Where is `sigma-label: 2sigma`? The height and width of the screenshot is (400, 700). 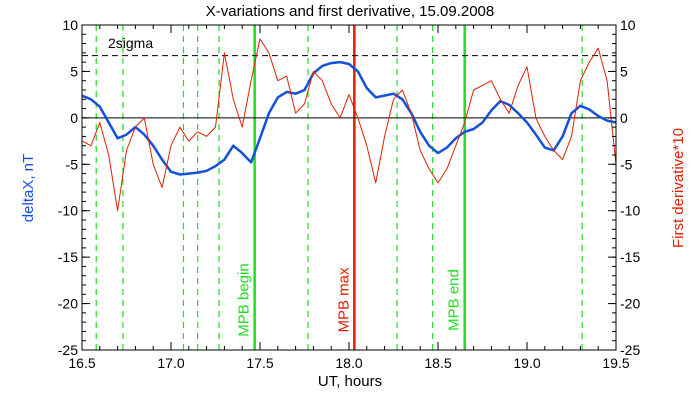 sigma-label: 2sigma is located at coordinates (130, 43).